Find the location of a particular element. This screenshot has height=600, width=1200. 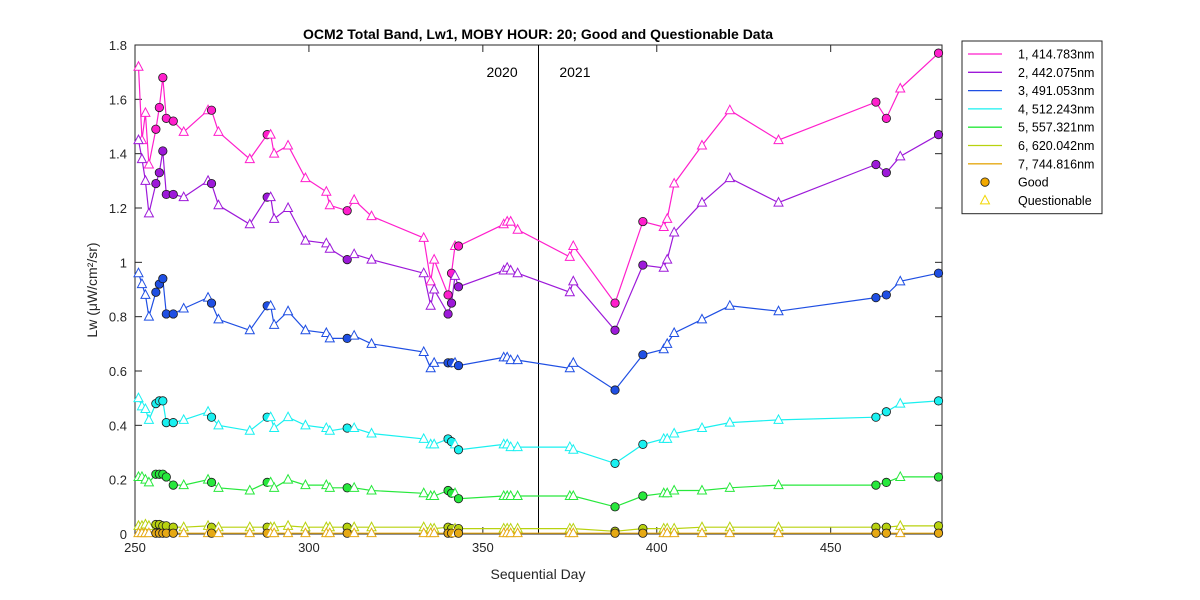

year-annotation: 2020 is located at coordinates (501, 72).